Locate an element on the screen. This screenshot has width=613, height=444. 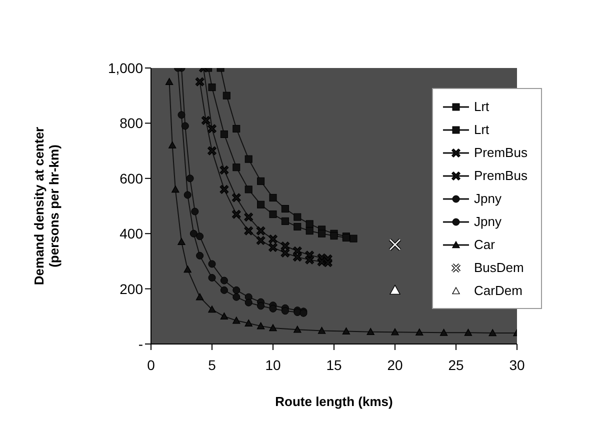
x-tick-label: 10 is located at coordinates (273, 364).